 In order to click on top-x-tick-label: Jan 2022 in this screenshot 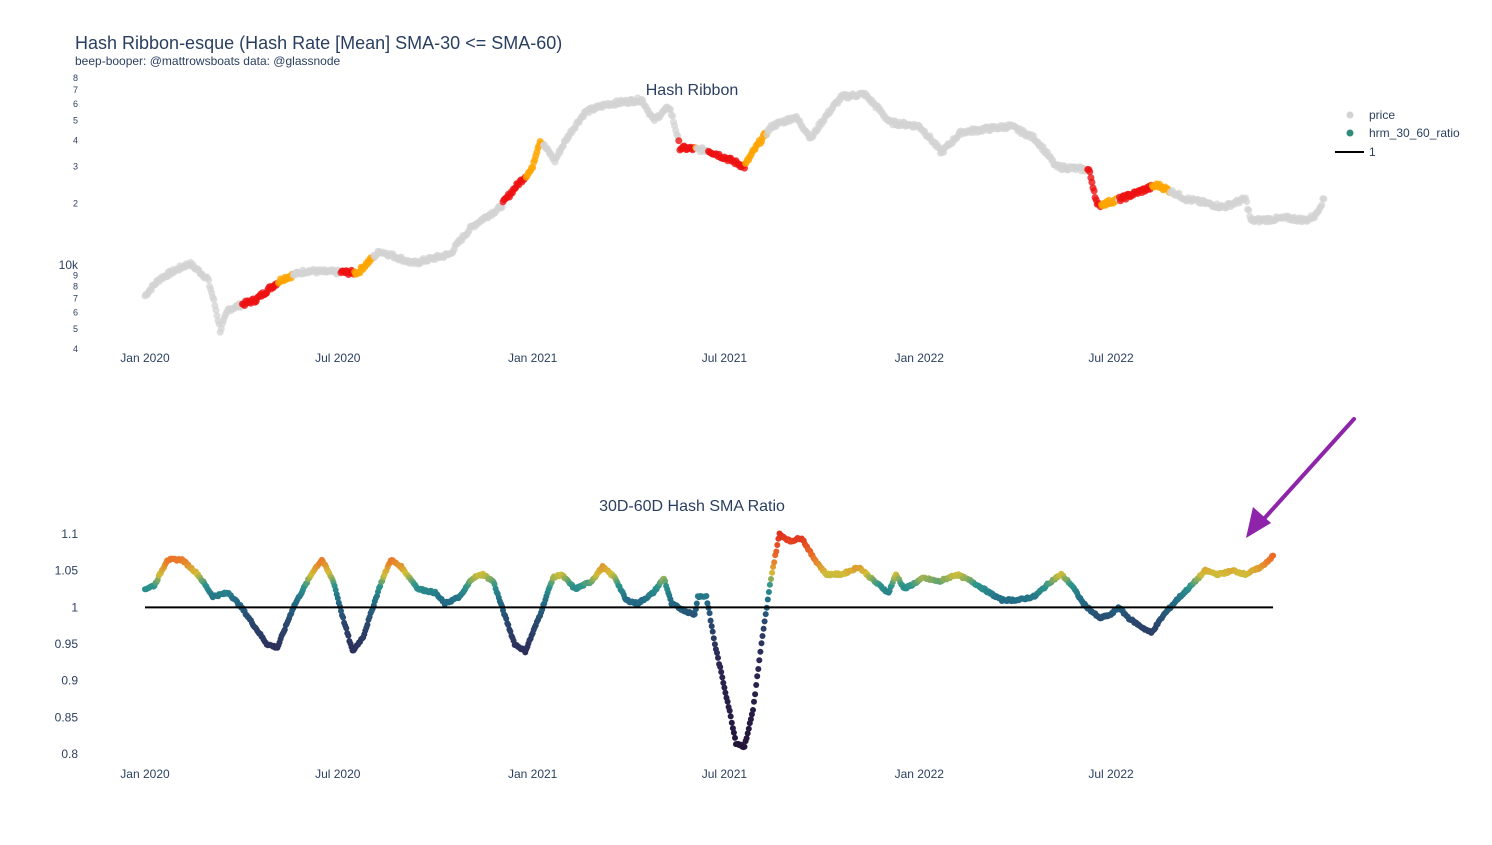, I will do `click(920, 358)`.